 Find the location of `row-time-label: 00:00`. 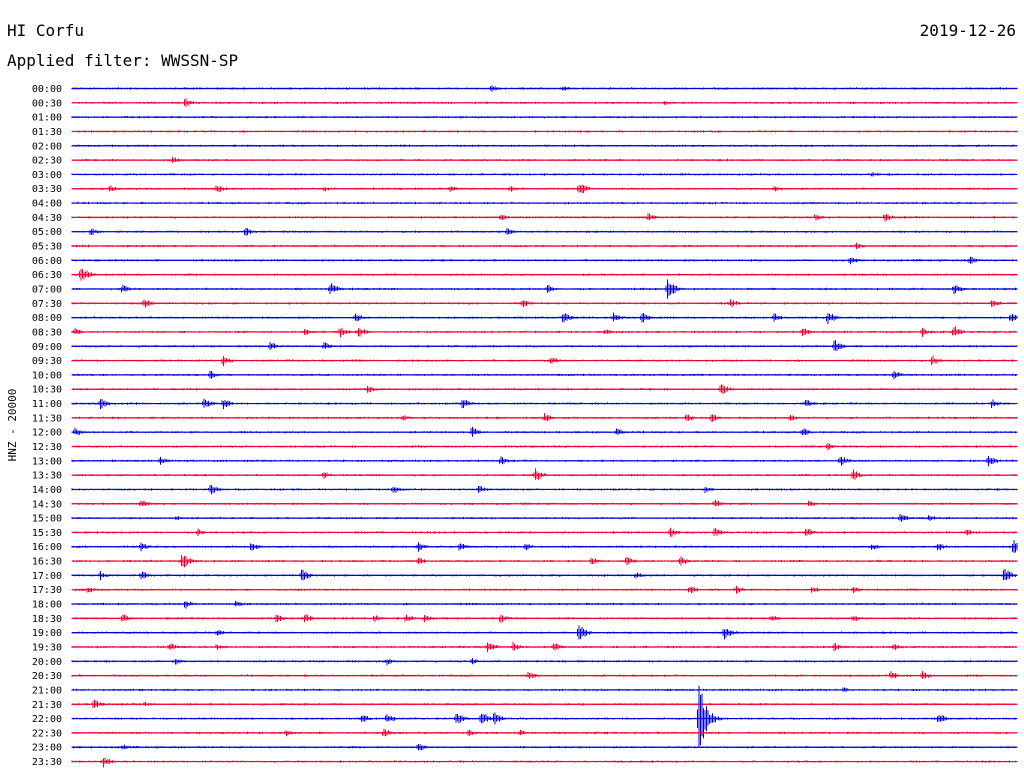

row-time-label: 00:00 is located at coordinates (47, 89).